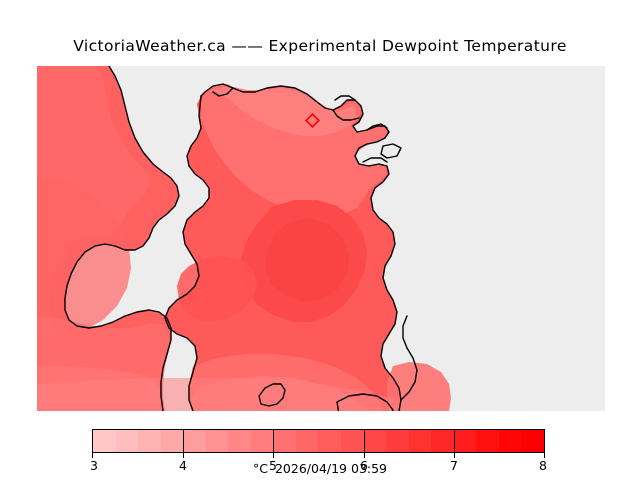 This screenshot has height=480, width=640. I want to click on unit-label: °C, so click(260, 468).